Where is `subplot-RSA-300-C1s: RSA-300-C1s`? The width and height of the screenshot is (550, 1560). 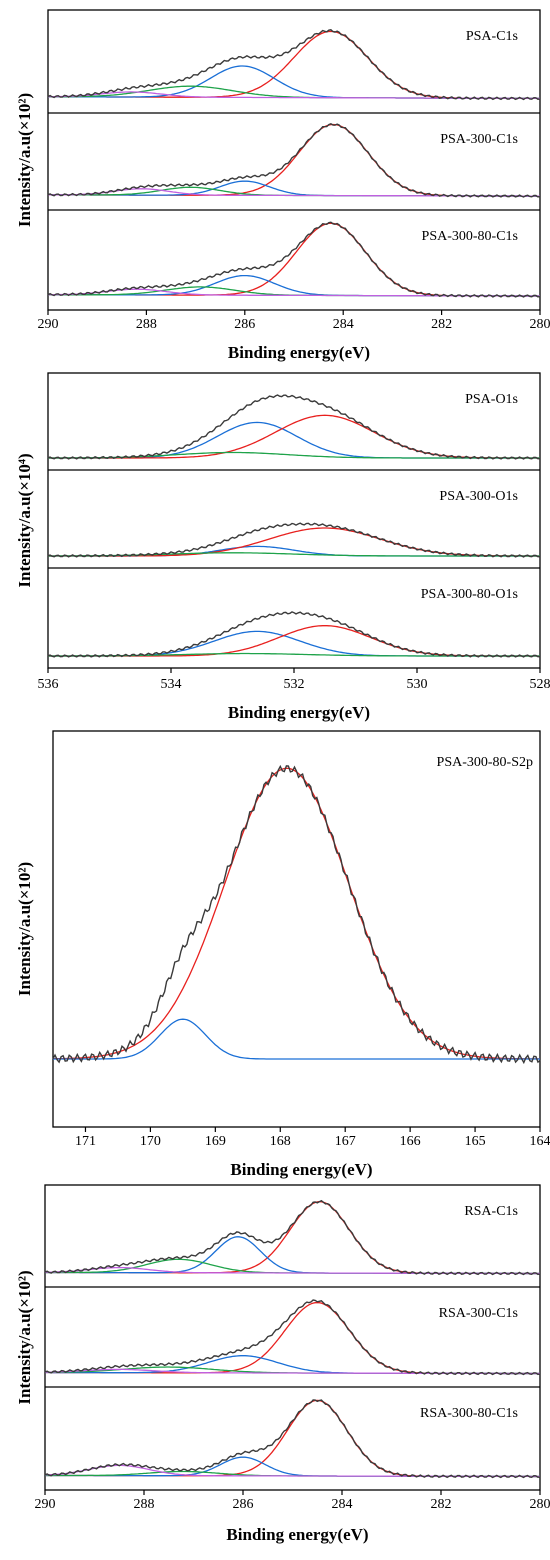 subplot-RSA-300-C1s: RSA-300-C1s is located at coordinates (292, 1337).